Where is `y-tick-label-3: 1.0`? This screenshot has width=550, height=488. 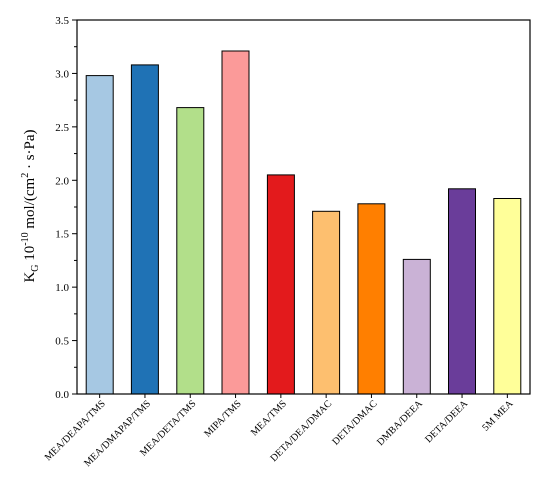
y-tick-label-3: 1.0 is located at coordinates (62, 288).